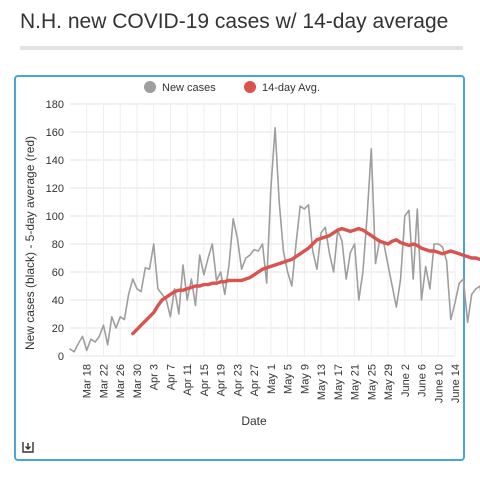 The image size is (480, 478). I want to click on x-tick-label: Apr 27, so click(255, 380).